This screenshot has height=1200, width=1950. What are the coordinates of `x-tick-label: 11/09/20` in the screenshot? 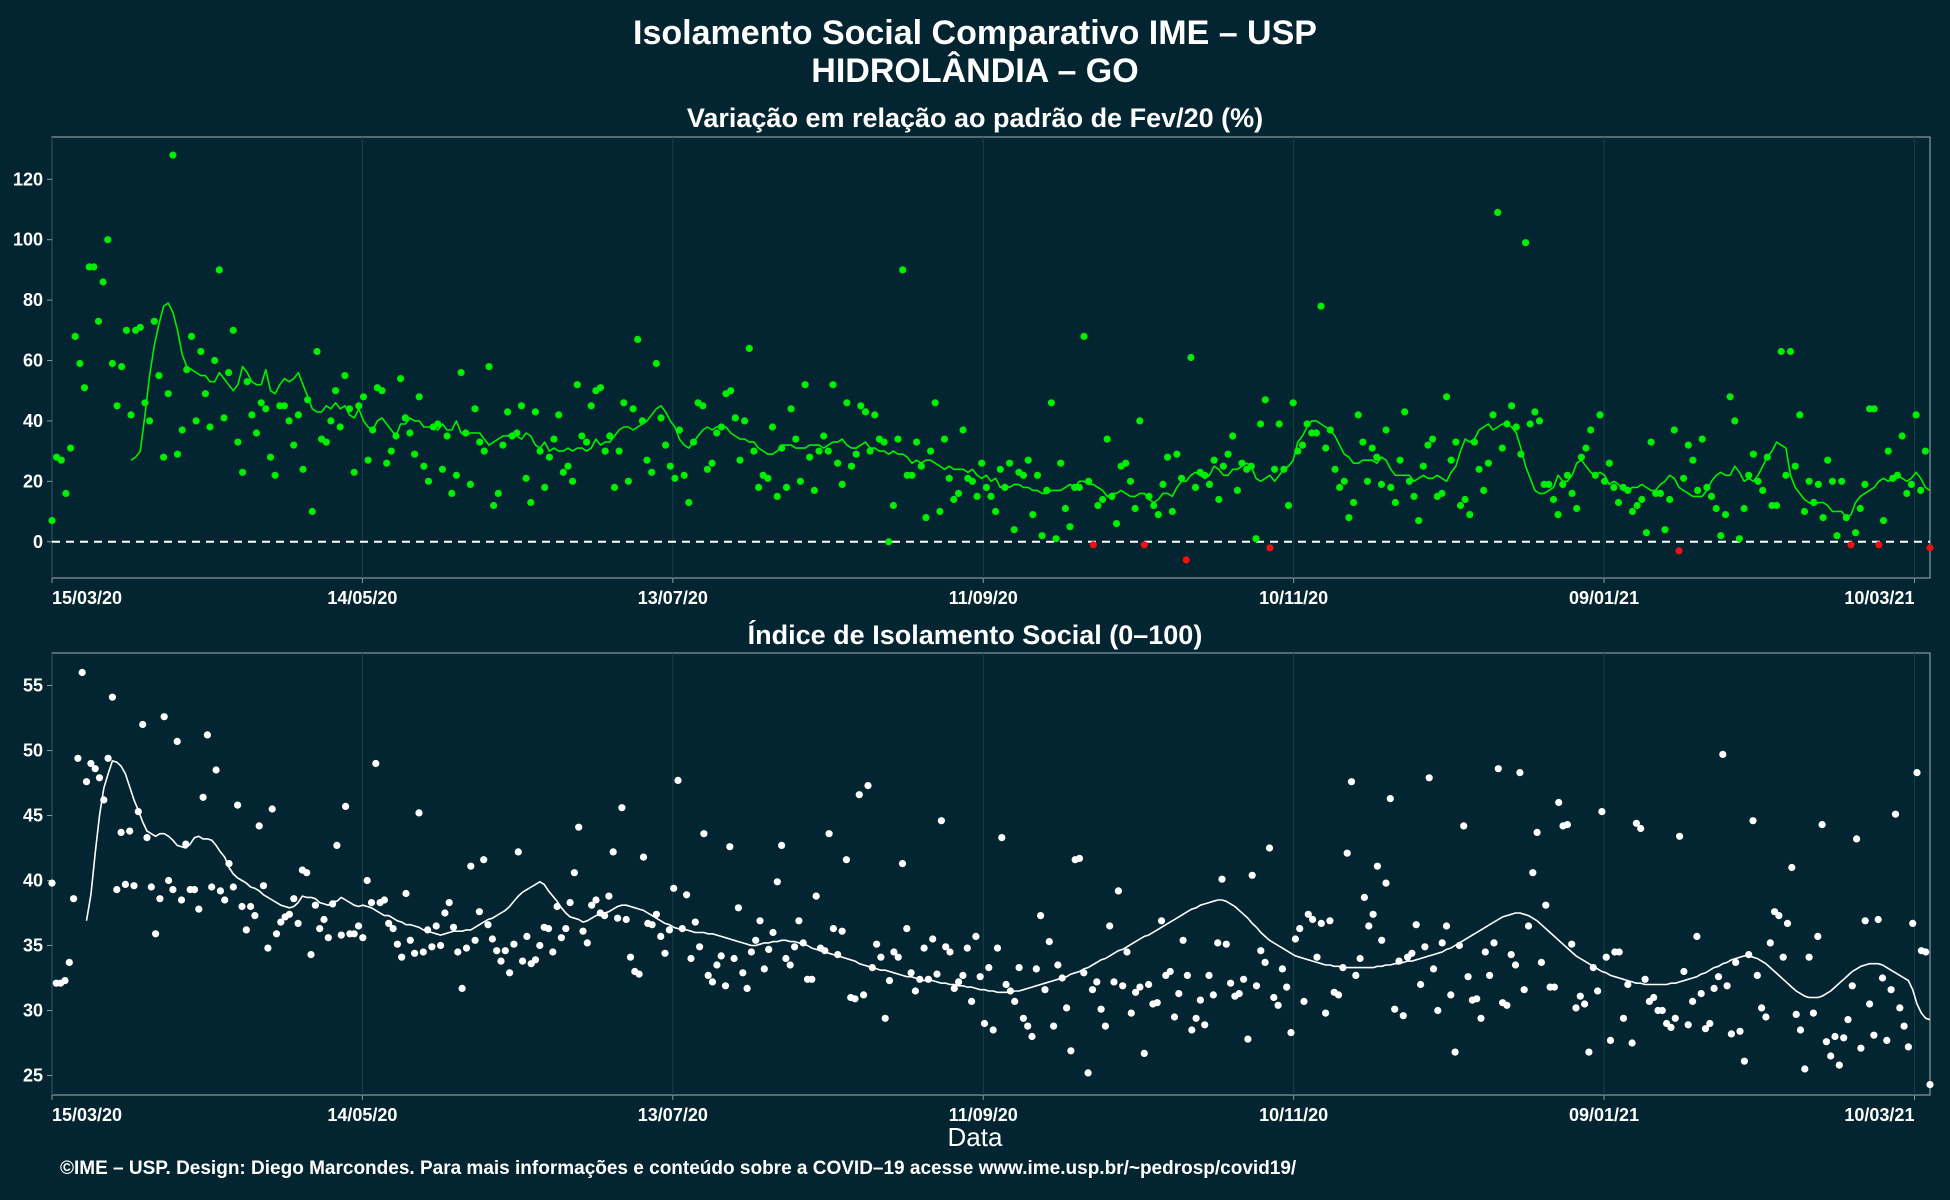 It's located at (983, 598).